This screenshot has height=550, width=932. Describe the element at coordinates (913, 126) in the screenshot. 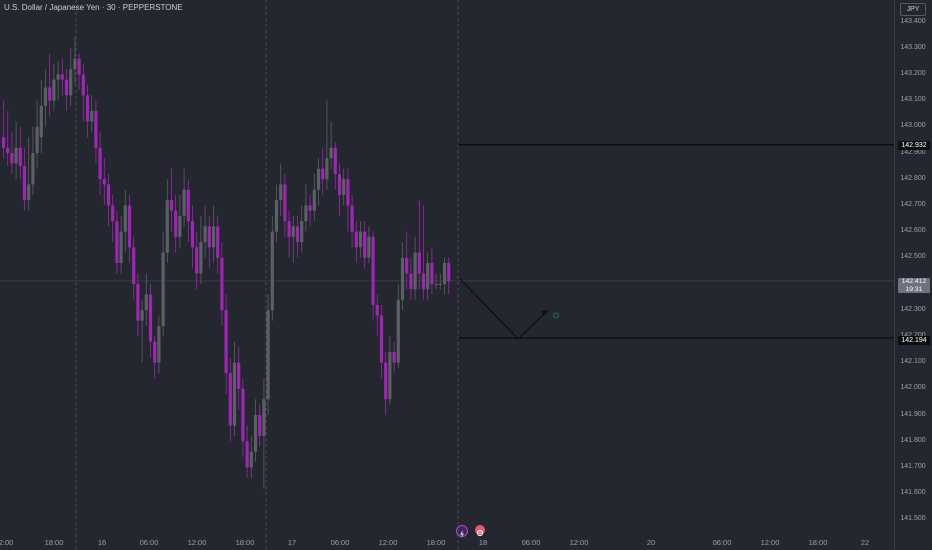

I see `price-tick-label: 143.000` at that location.